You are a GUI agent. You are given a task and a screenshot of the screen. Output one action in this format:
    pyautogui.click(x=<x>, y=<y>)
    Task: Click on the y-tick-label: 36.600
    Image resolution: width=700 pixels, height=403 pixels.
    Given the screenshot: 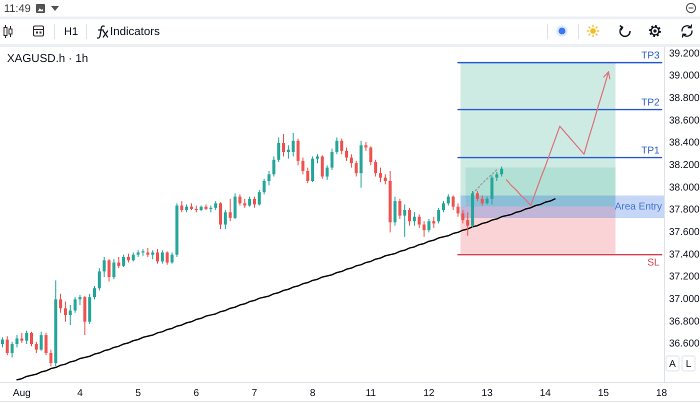 What is the action you would take?
    pyautogui.click(x=684, y=344)
    